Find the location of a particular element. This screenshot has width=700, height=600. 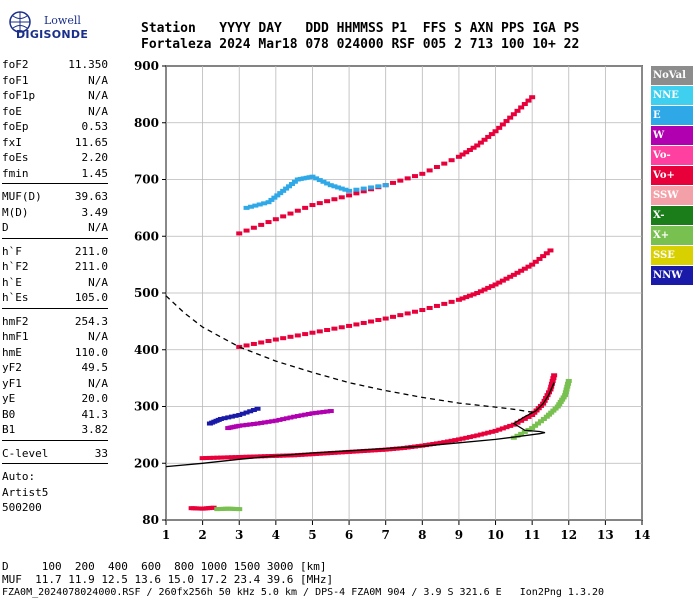

param-value: 33 is located at coordinates (101, 453).